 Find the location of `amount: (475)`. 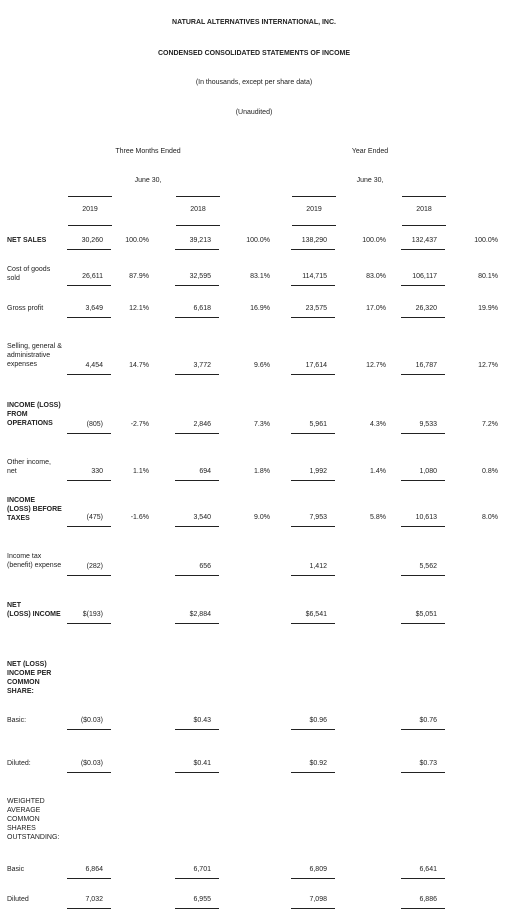

amount: (475) is located at coordinates (94, 517).